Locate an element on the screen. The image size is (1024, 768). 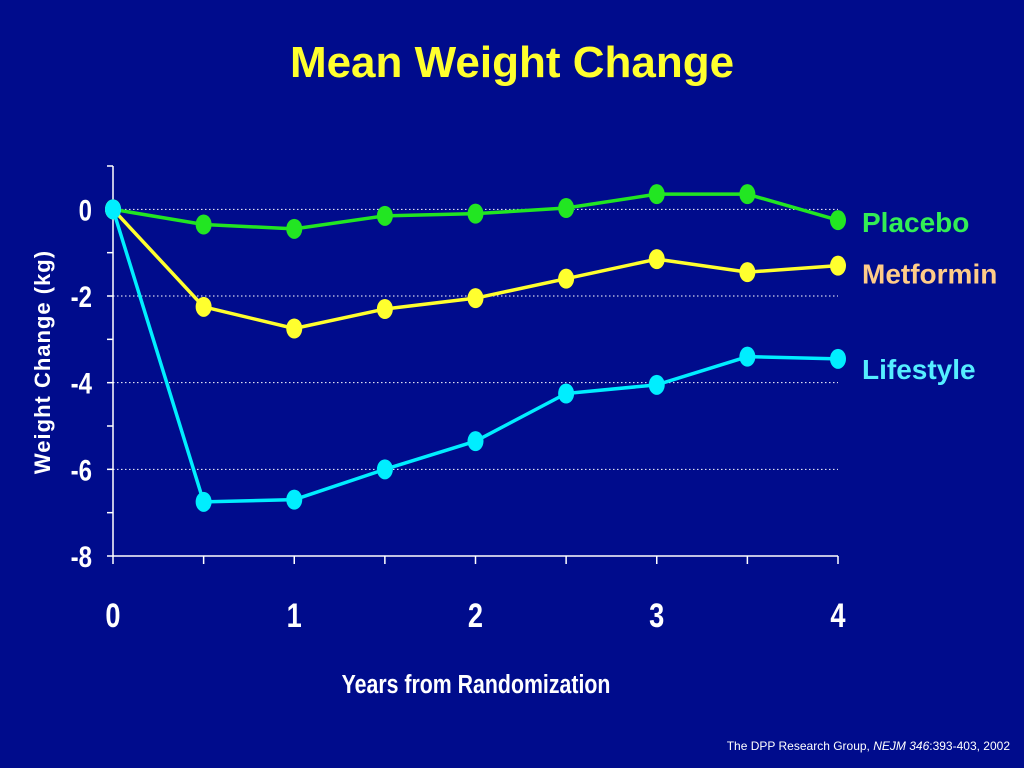
y-tick-label-2: -4 is located at coordinates (81, 383).